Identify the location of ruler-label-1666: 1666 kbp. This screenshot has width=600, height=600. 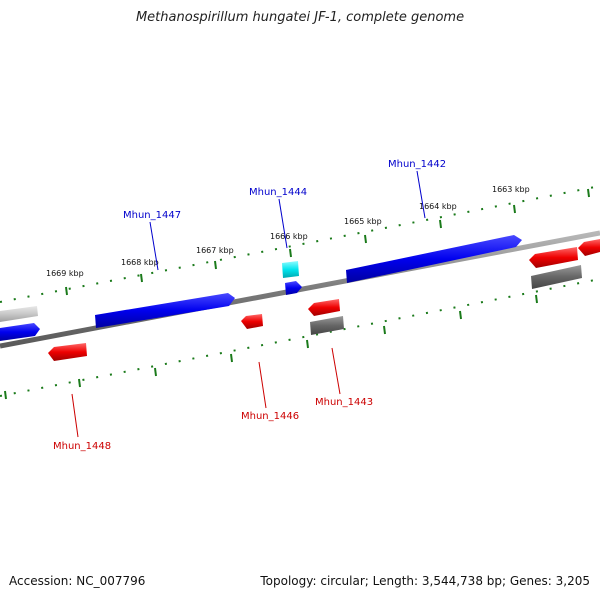
(289, 236).